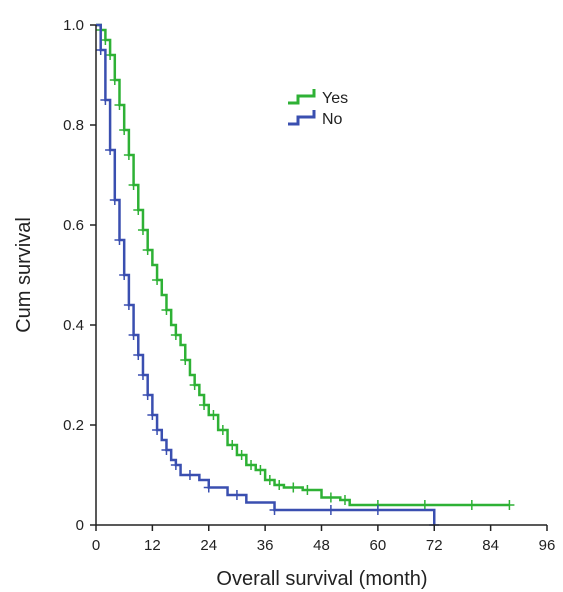  Describe the element at coordinates (321, 545) in the screenshot. I see `x-tick-label: 48` at that location.